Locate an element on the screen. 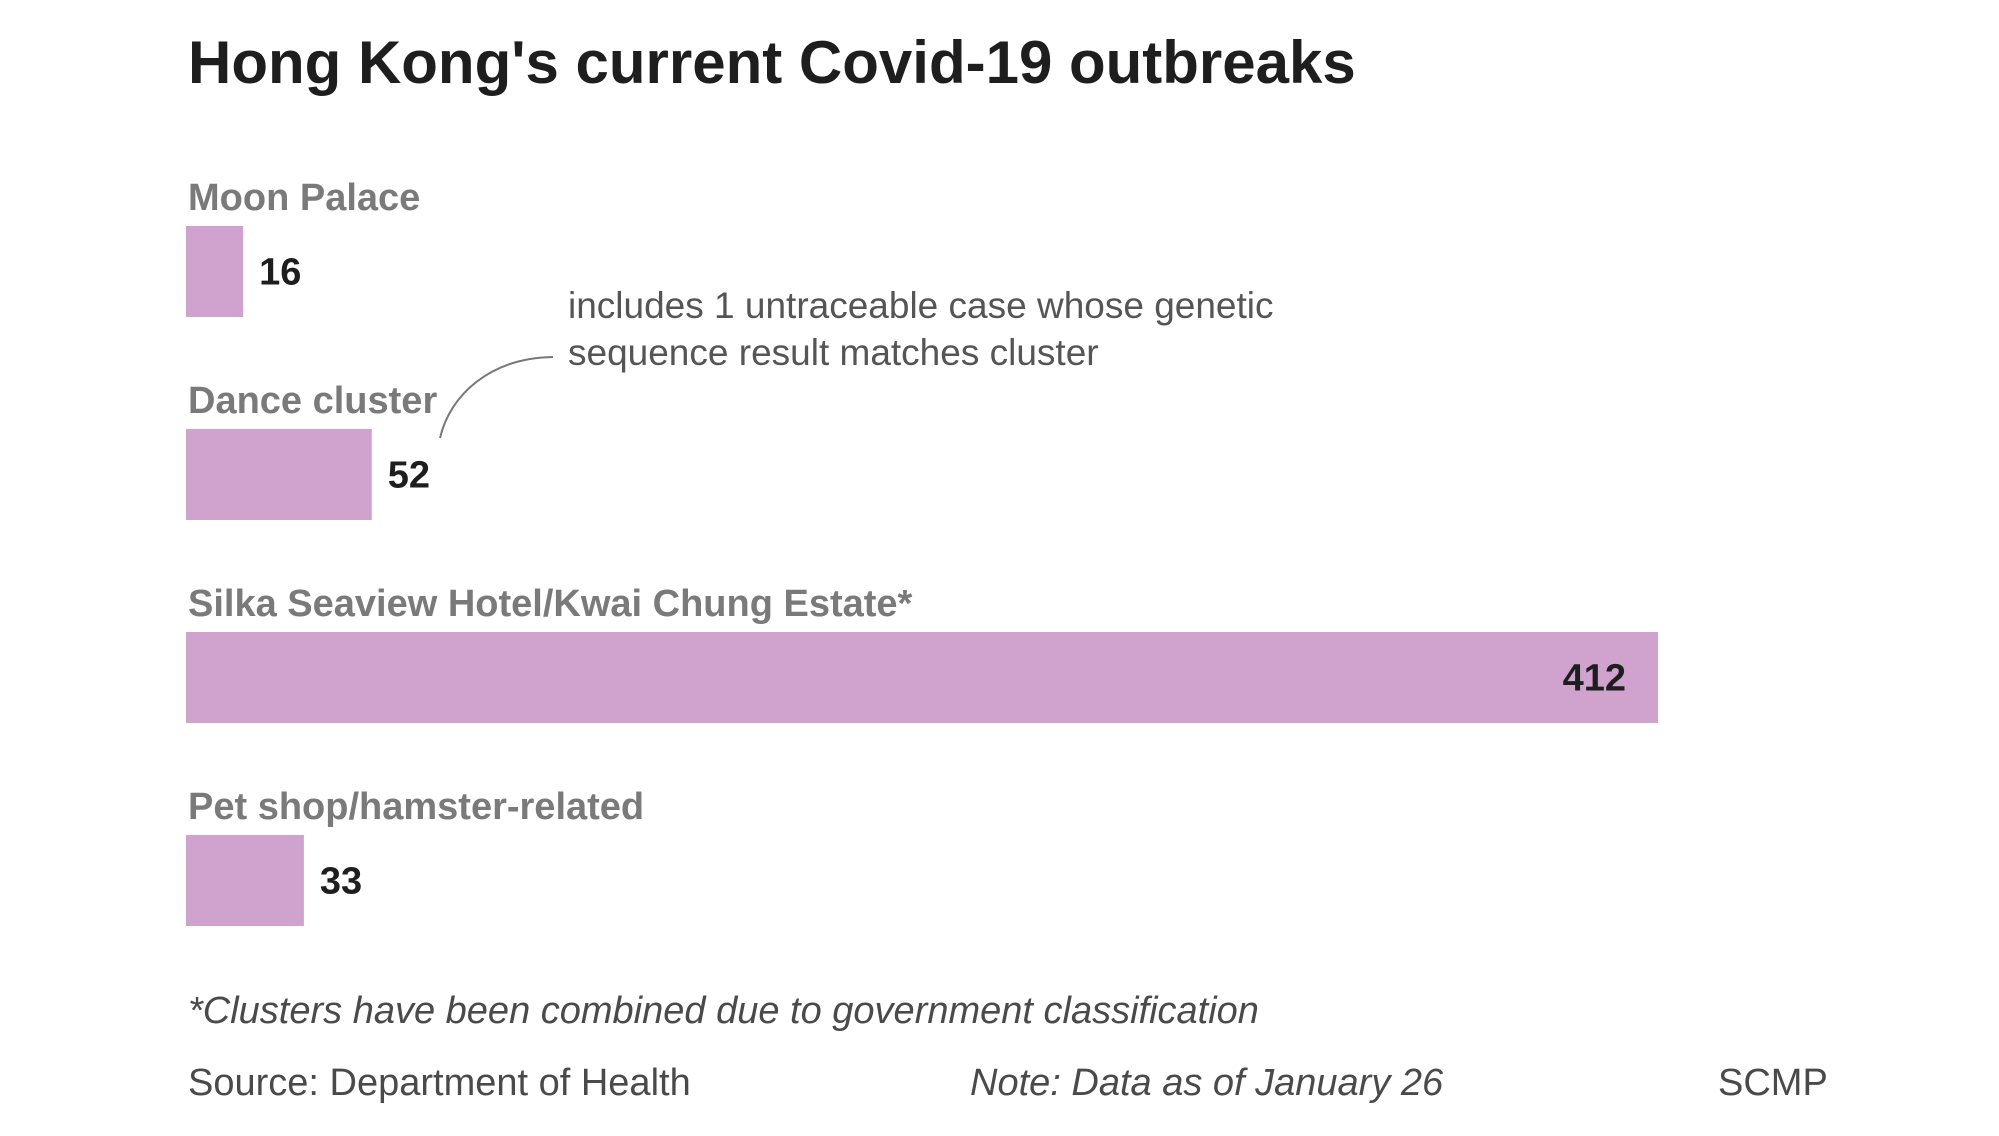  category-label: Pet shop/hamster-related is located at coordinates (416, 807).